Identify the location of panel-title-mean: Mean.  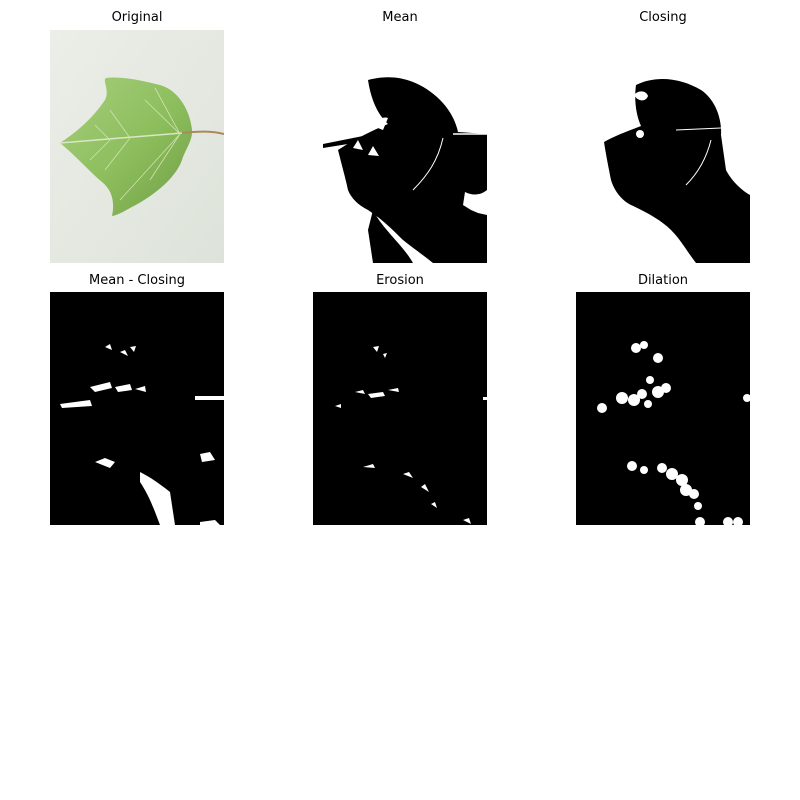
(400, 17).